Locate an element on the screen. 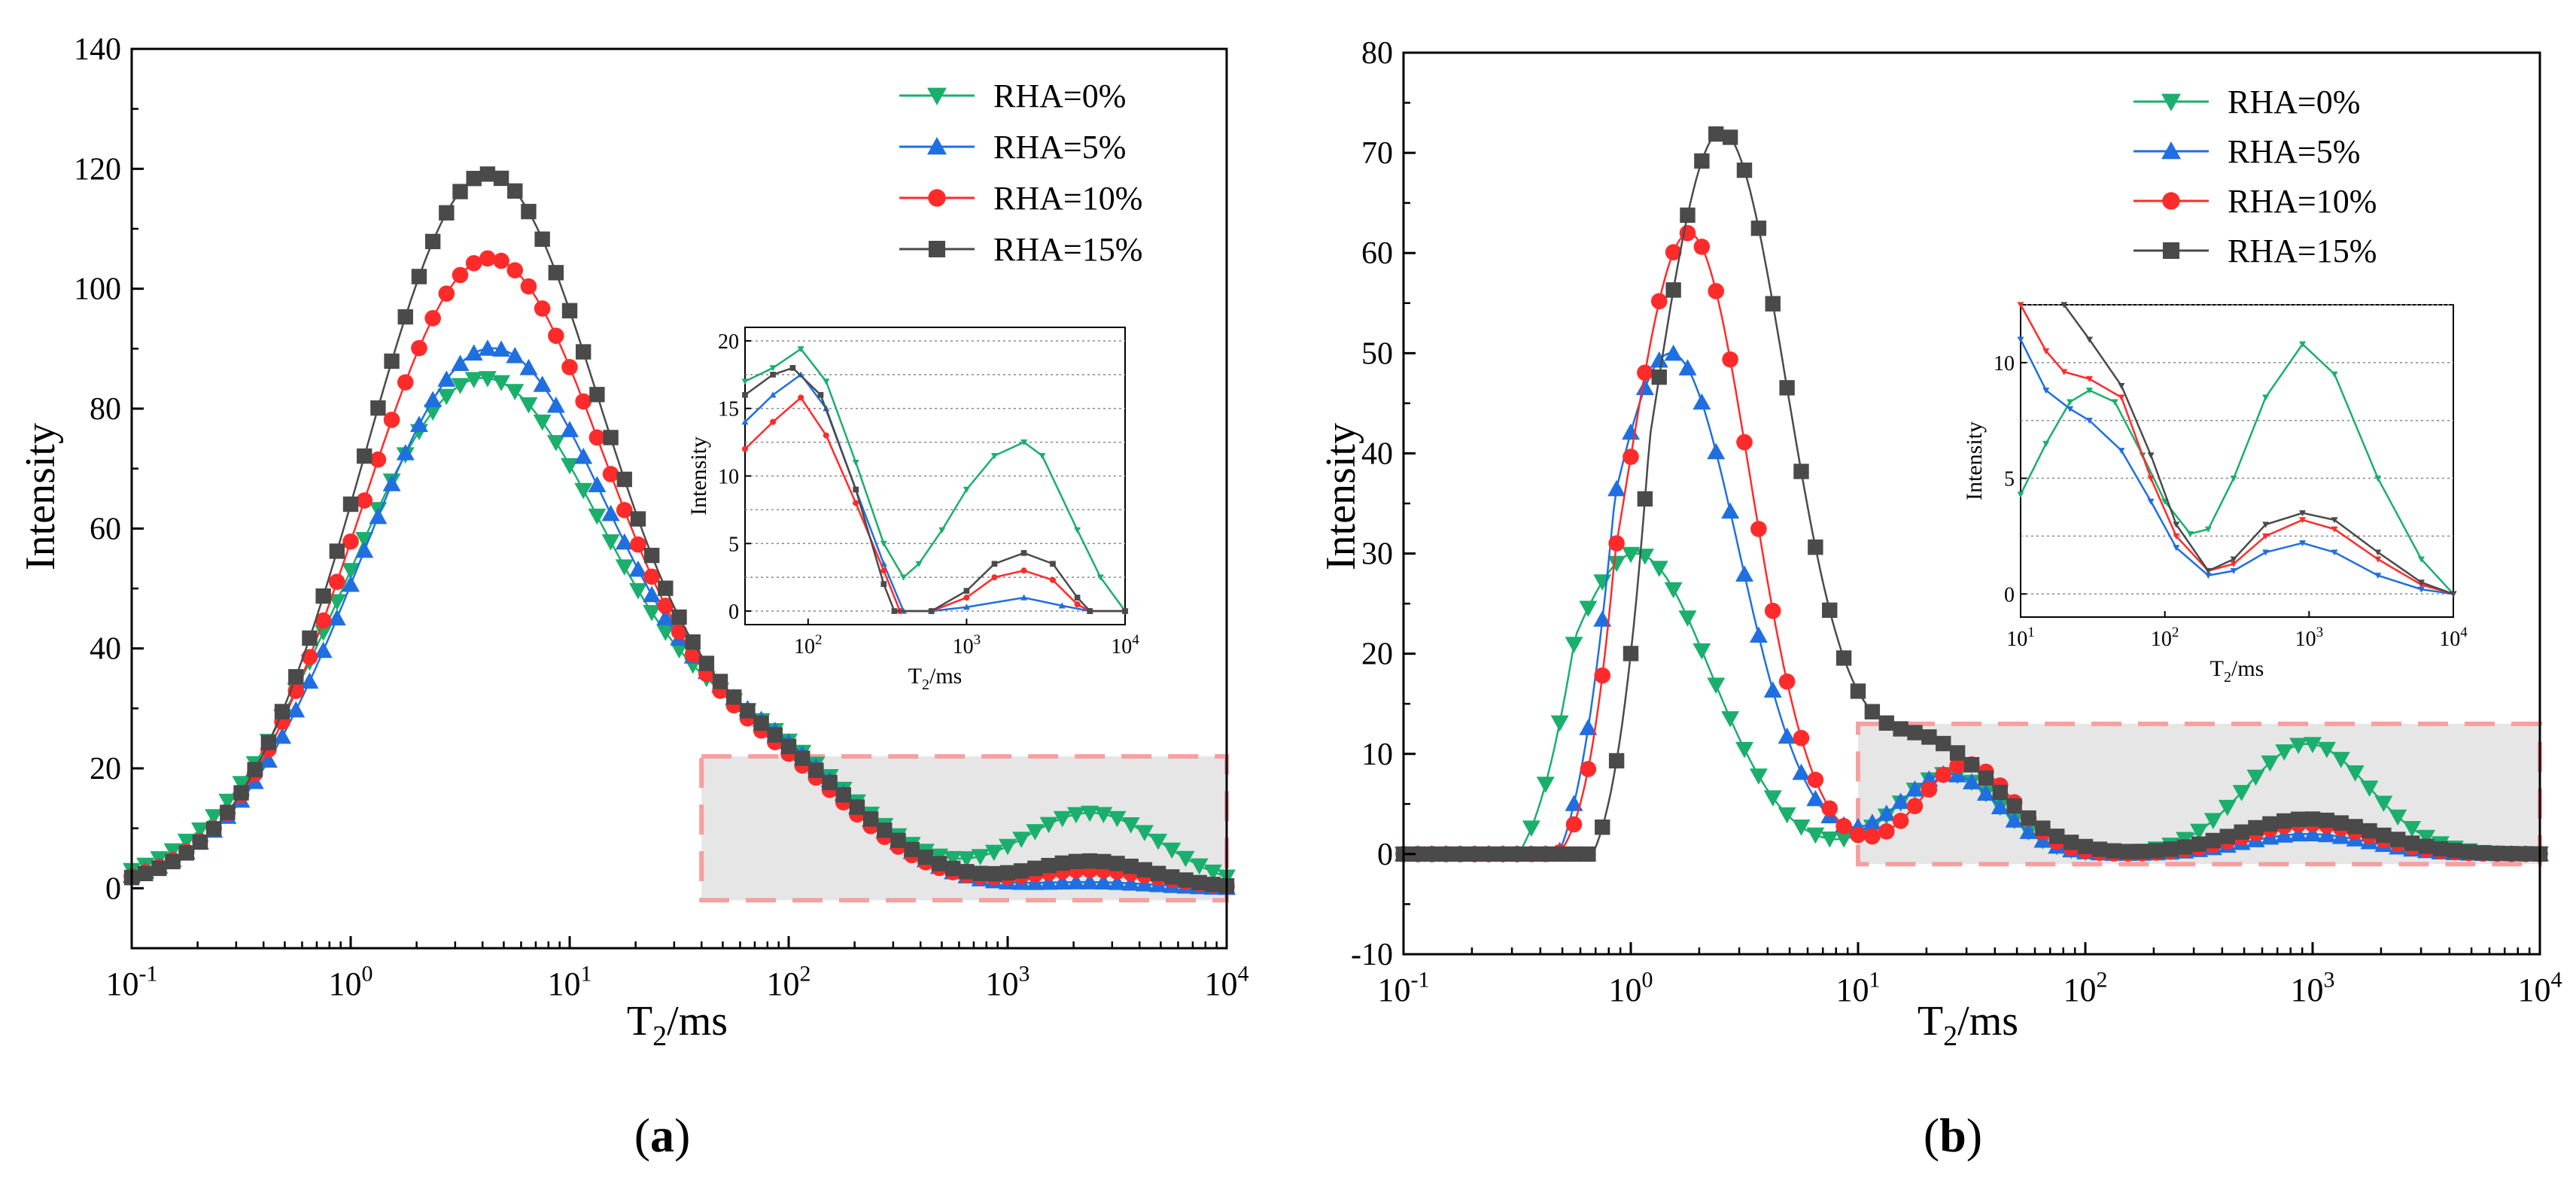 The image size is (2576, 1186). y-tick-label: 70 is located at coordinates (1377, 153).